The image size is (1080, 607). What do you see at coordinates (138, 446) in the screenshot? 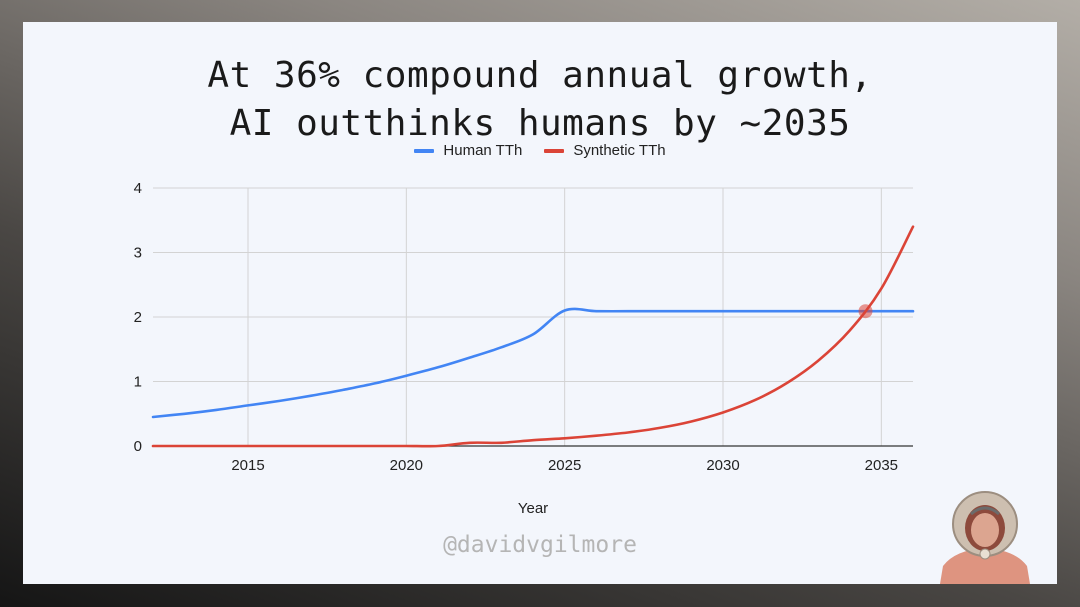
I see `y-tick-label: 0` at bounding box center [138, 446].